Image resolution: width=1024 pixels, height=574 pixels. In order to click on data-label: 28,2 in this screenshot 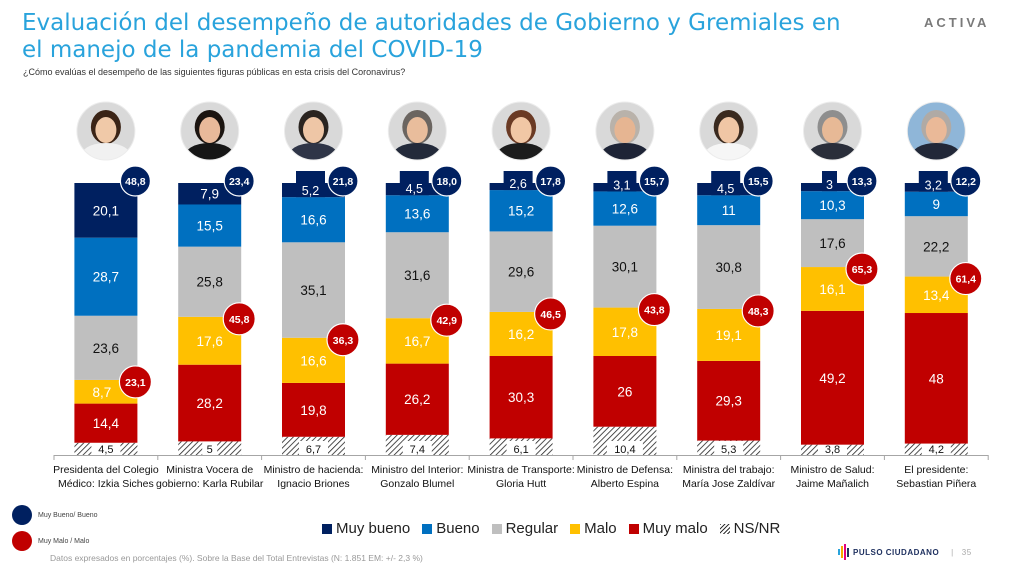, I will do `click(210, 403)`.